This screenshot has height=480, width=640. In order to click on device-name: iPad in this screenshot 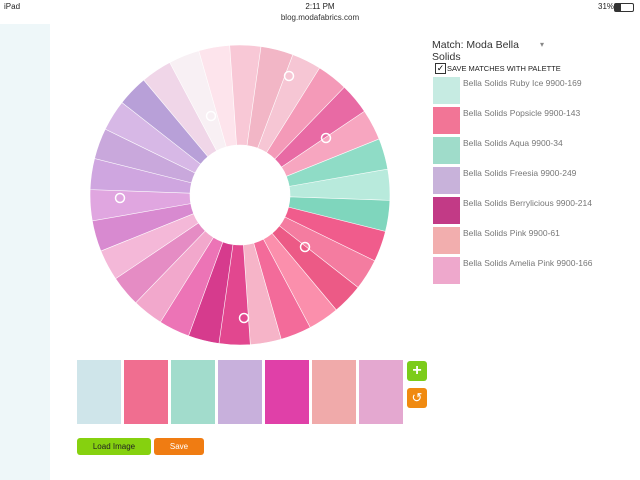, I will do `click(12, 6)`.